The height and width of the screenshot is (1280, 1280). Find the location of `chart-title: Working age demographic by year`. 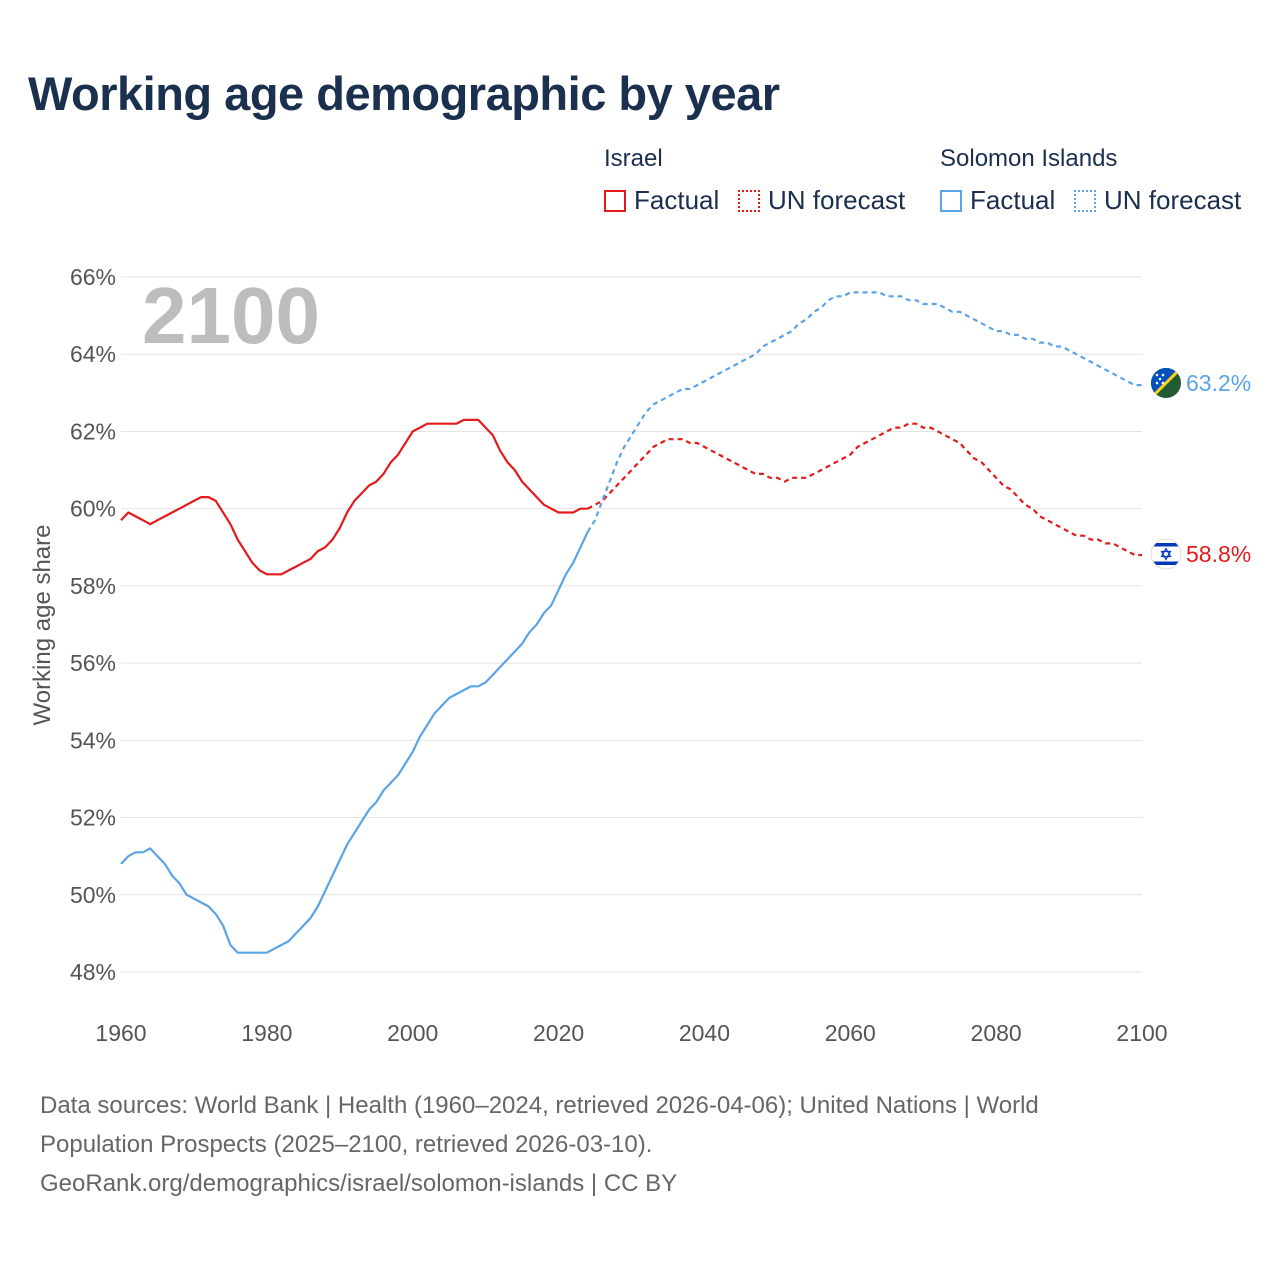

chart-title: Working age demographic by year is located at coordinates (404, 93).